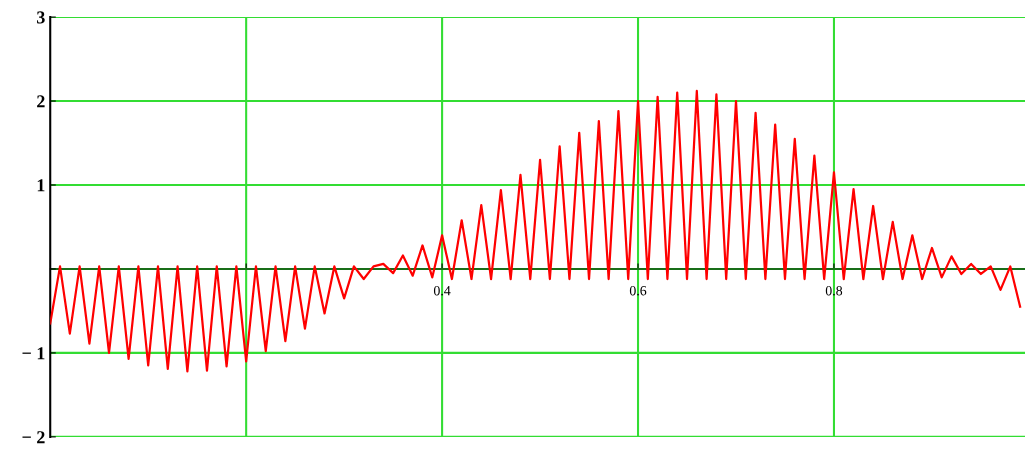  What do you see at coordinates (41, 185) in the screenshot?
I see `y-tick-label: 1` at bounding box center [41, 185].